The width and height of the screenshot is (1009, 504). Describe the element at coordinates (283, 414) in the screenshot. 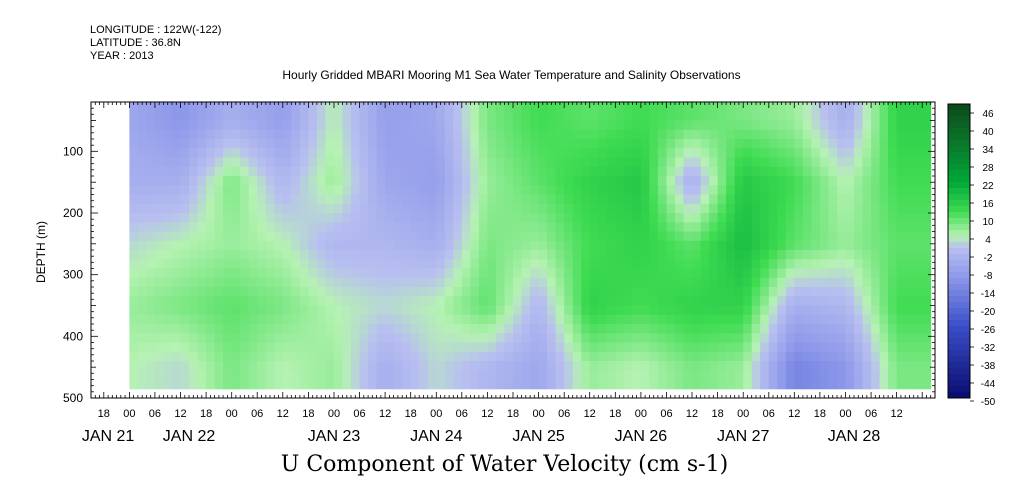

I see `x-hour-tick-label: 12` at that location.